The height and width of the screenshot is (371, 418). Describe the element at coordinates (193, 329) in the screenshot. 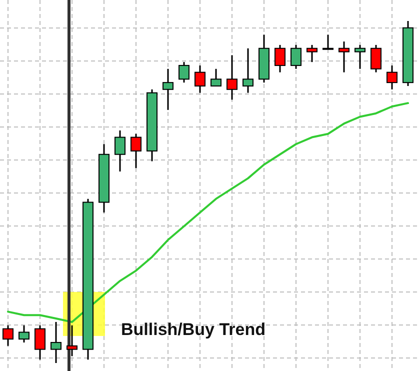

I see `annotation: Bullish/Buy Trend` at that location.